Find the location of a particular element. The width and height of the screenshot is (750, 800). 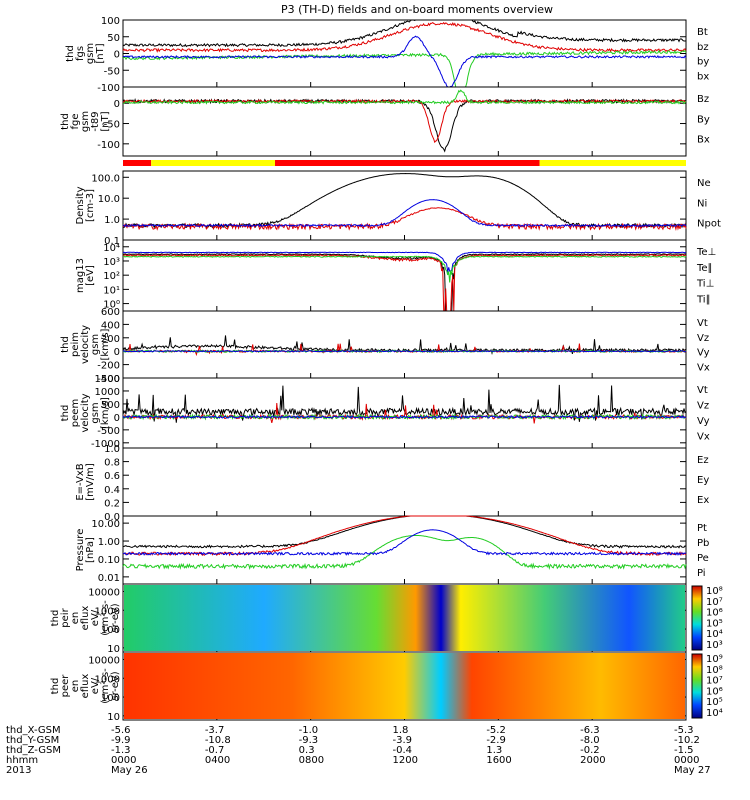

y-axis-label: [km/s] is located at coordinates (105, 344).